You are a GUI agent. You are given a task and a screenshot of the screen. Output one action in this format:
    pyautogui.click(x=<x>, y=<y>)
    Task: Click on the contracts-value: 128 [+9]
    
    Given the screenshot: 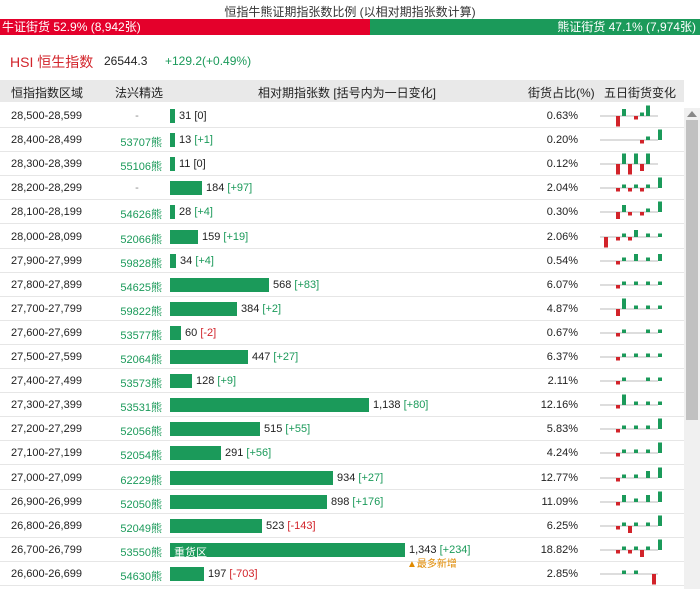 What is the action you would take?
    pyautogui.click(x=216, y=381)
    